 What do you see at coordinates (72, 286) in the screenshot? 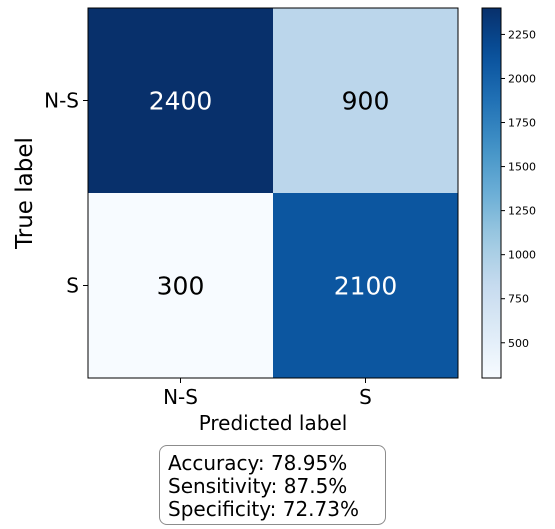
I see `y-tick-label: S` at bounding box center [72, 286].